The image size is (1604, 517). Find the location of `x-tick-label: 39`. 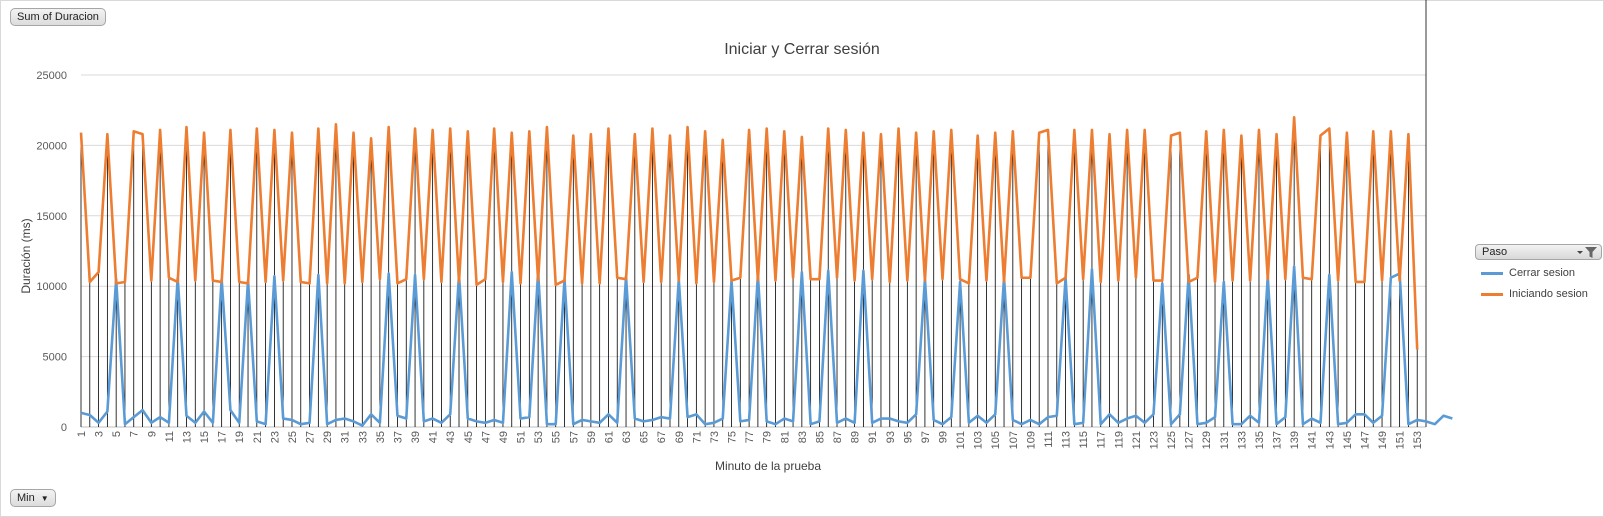

x-tick-label: 39 is located at coordinates (416, 437).